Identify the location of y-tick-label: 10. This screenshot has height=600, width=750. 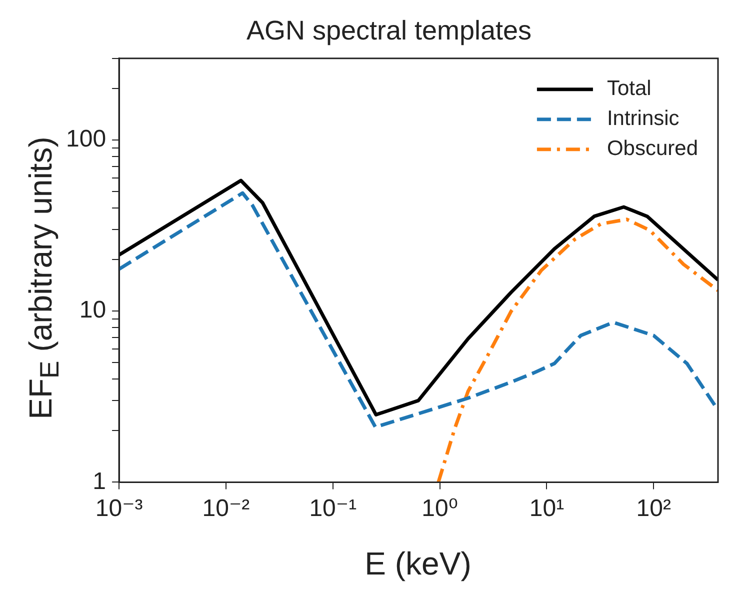
(92, 310).